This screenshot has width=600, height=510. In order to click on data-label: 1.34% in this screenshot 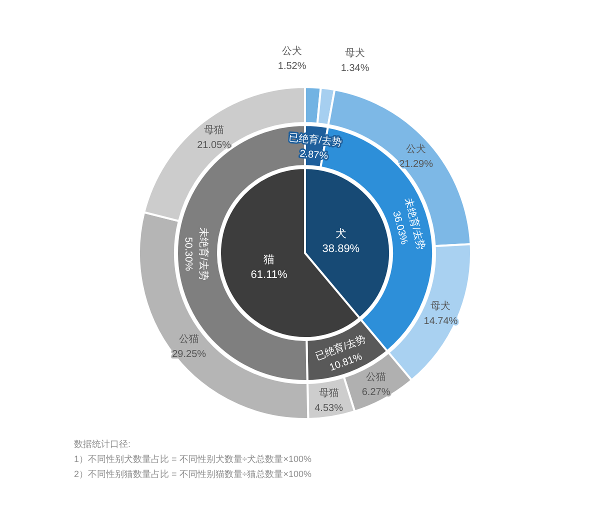, I will do `click(355, 68)`.